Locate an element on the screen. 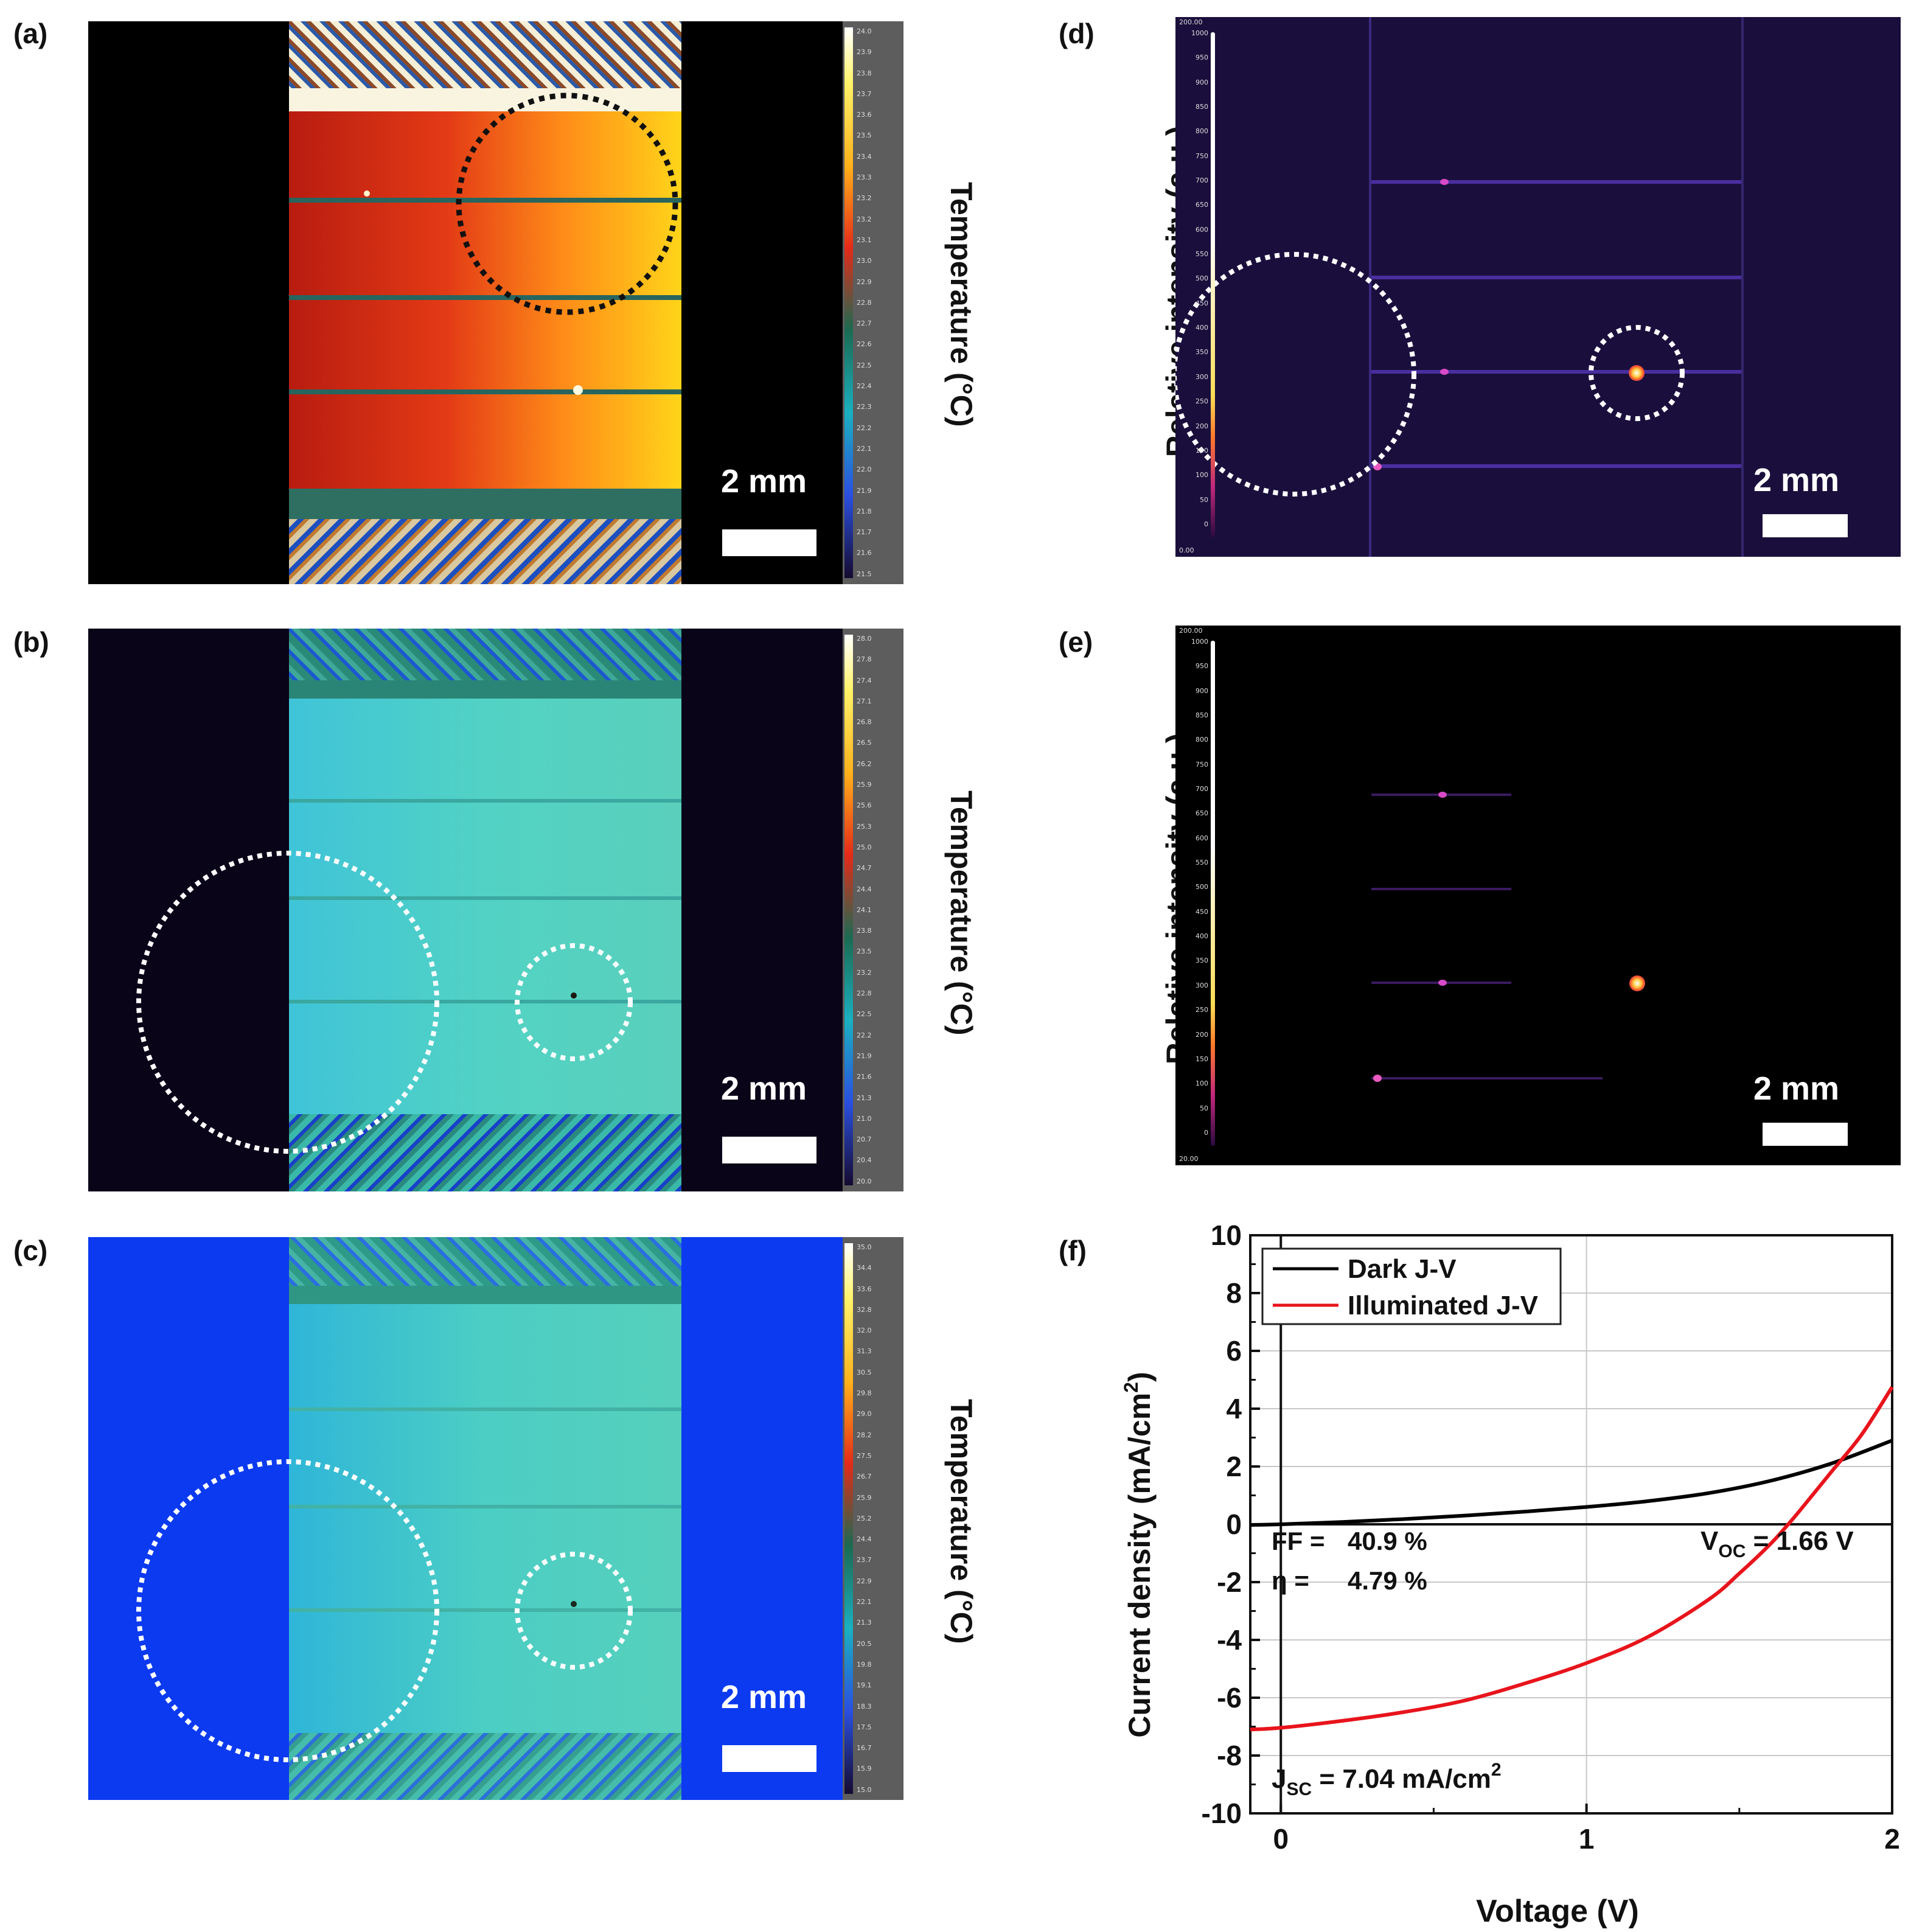  series-line-illuminated-jv is located at coordinates (1572, 1559).